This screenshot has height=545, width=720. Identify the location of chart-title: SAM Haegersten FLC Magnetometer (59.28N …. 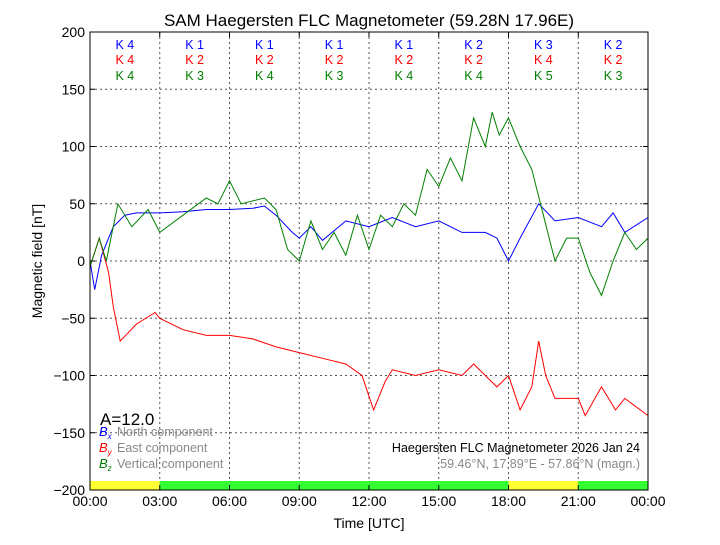
(369, 20).